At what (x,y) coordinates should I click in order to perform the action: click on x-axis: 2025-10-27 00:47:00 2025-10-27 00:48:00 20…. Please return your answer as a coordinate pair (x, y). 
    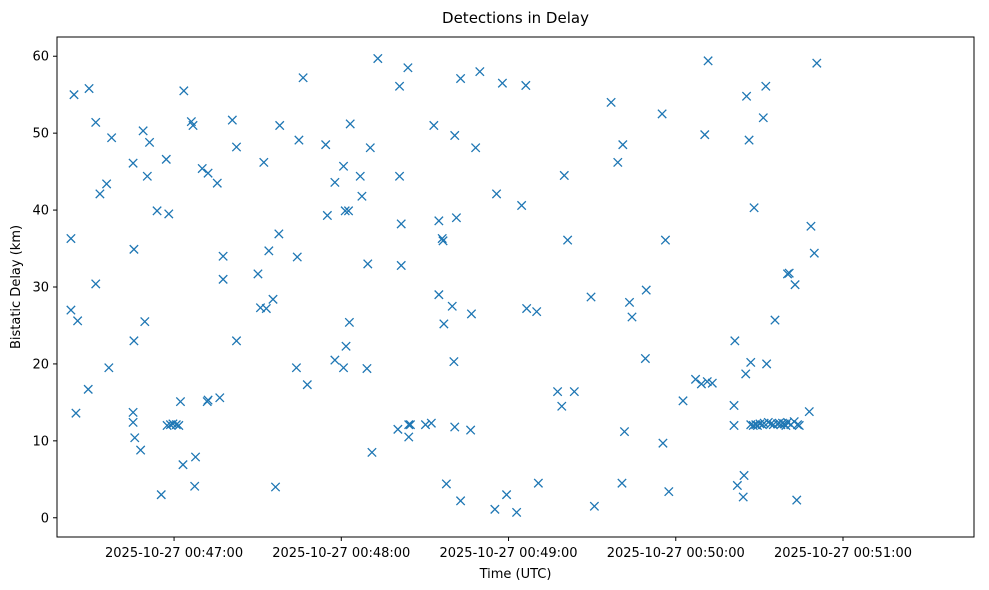
    Looking at the image, I should click on (508, 549).